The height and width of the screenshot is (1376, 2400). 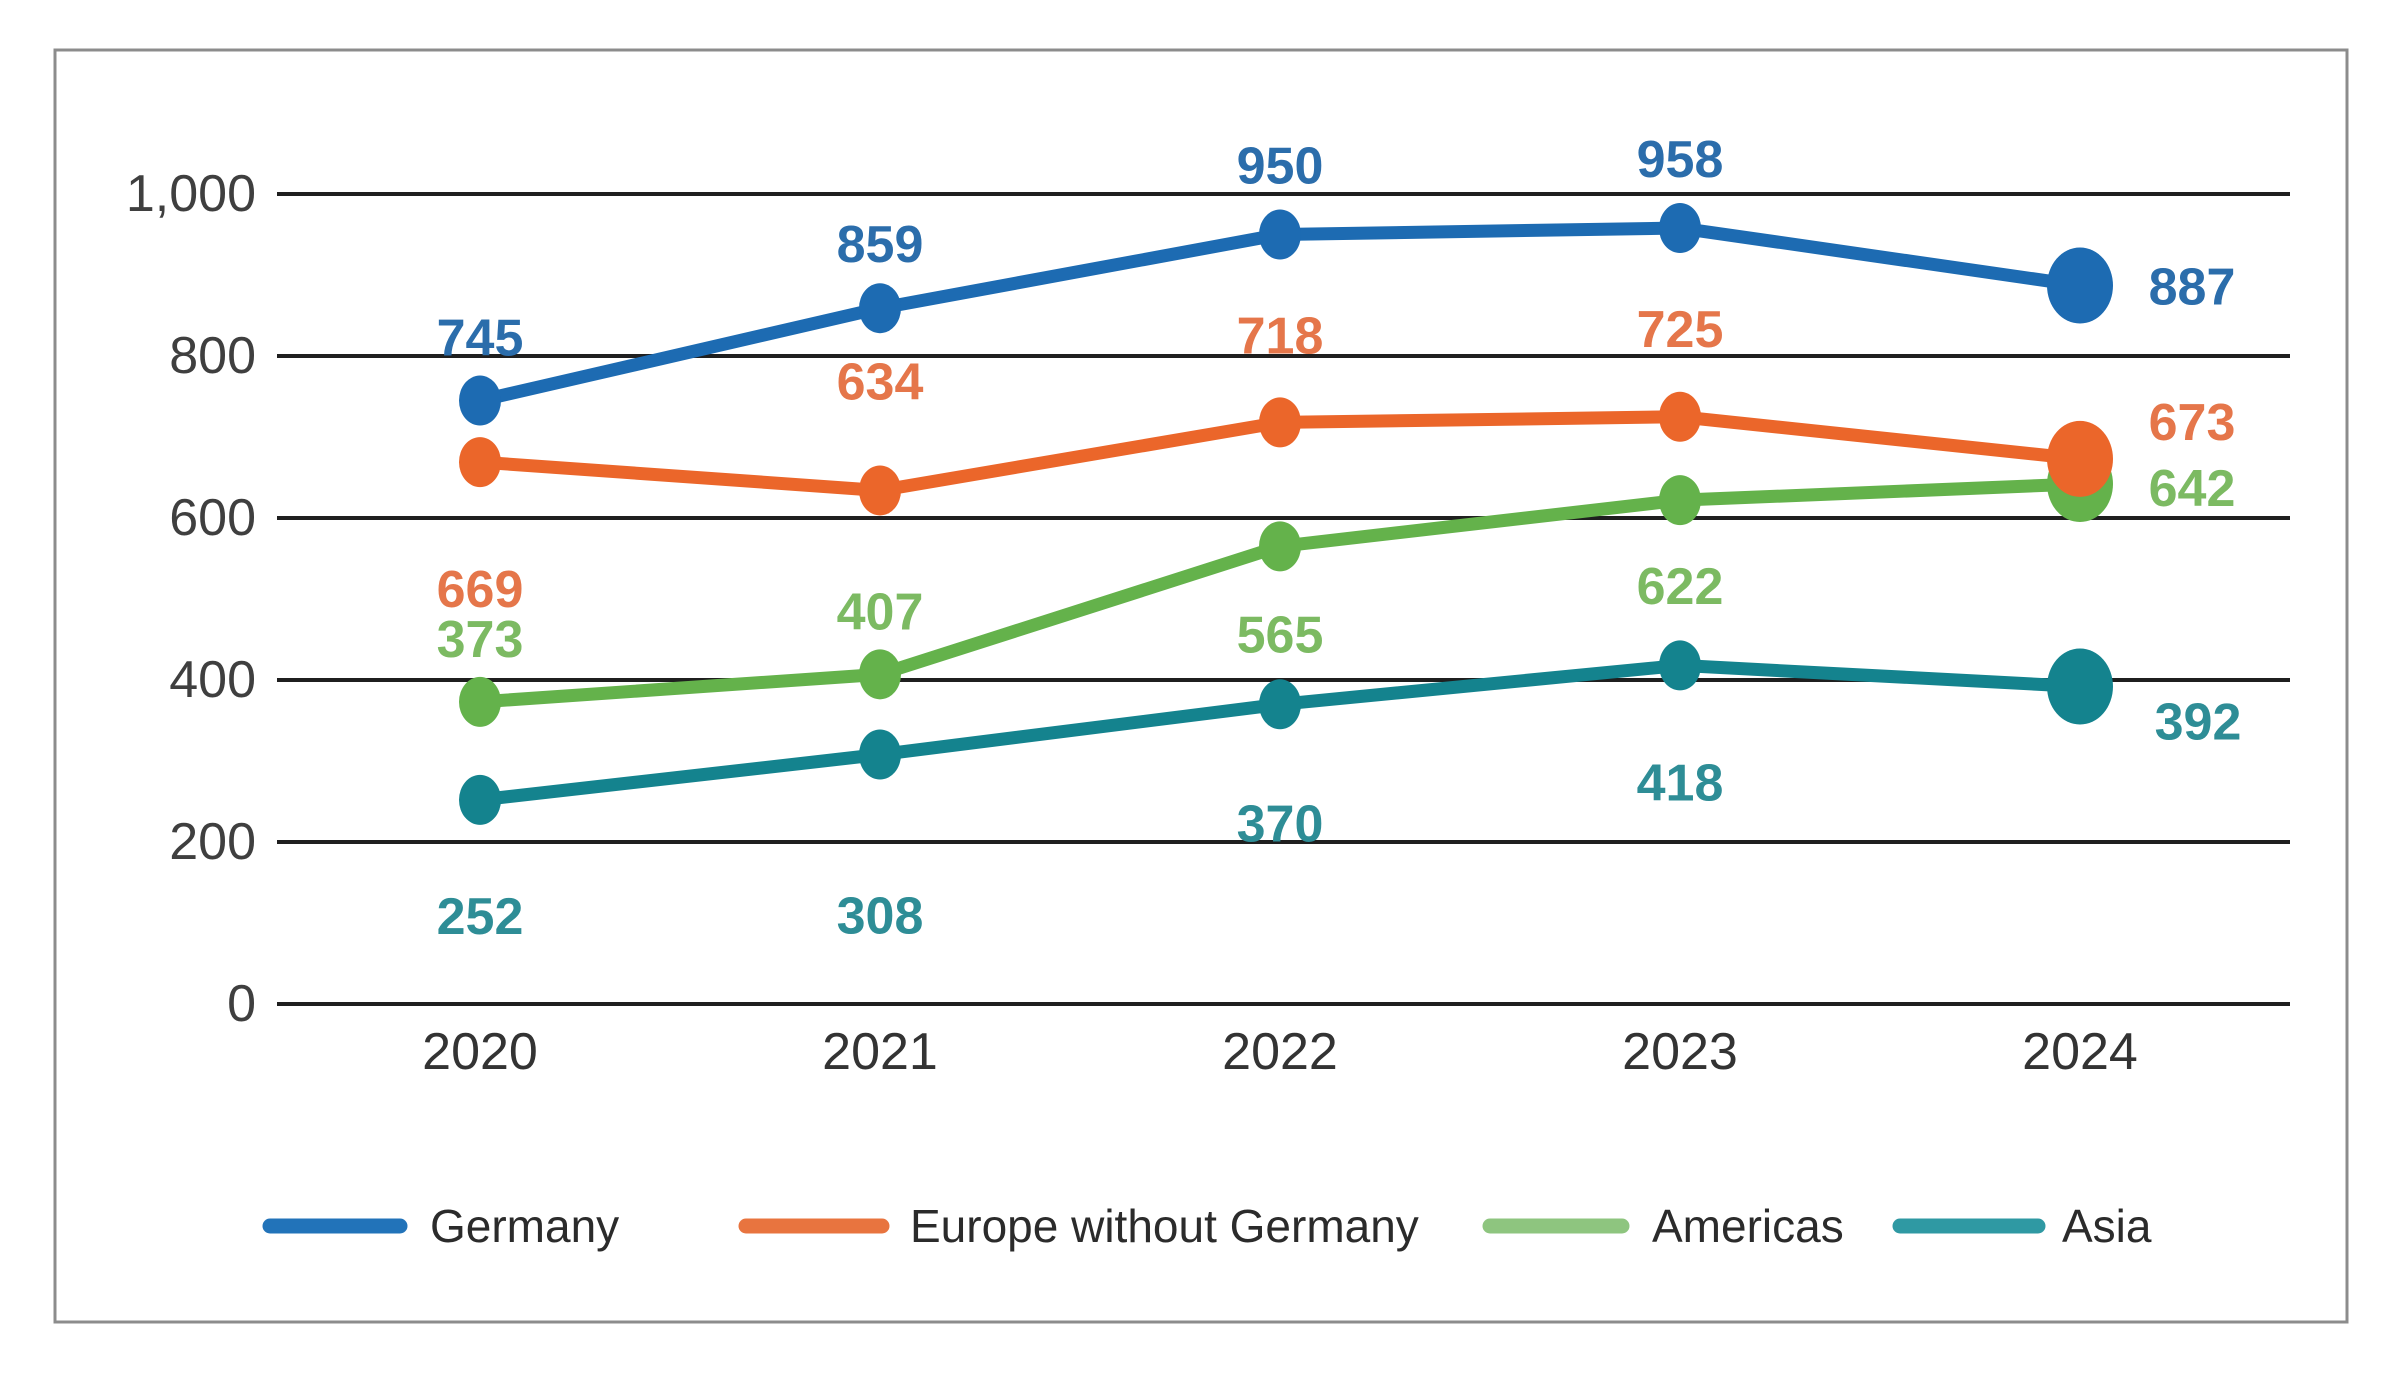 I want to click on data-point-asia-2020, so click(x=480, y=799).